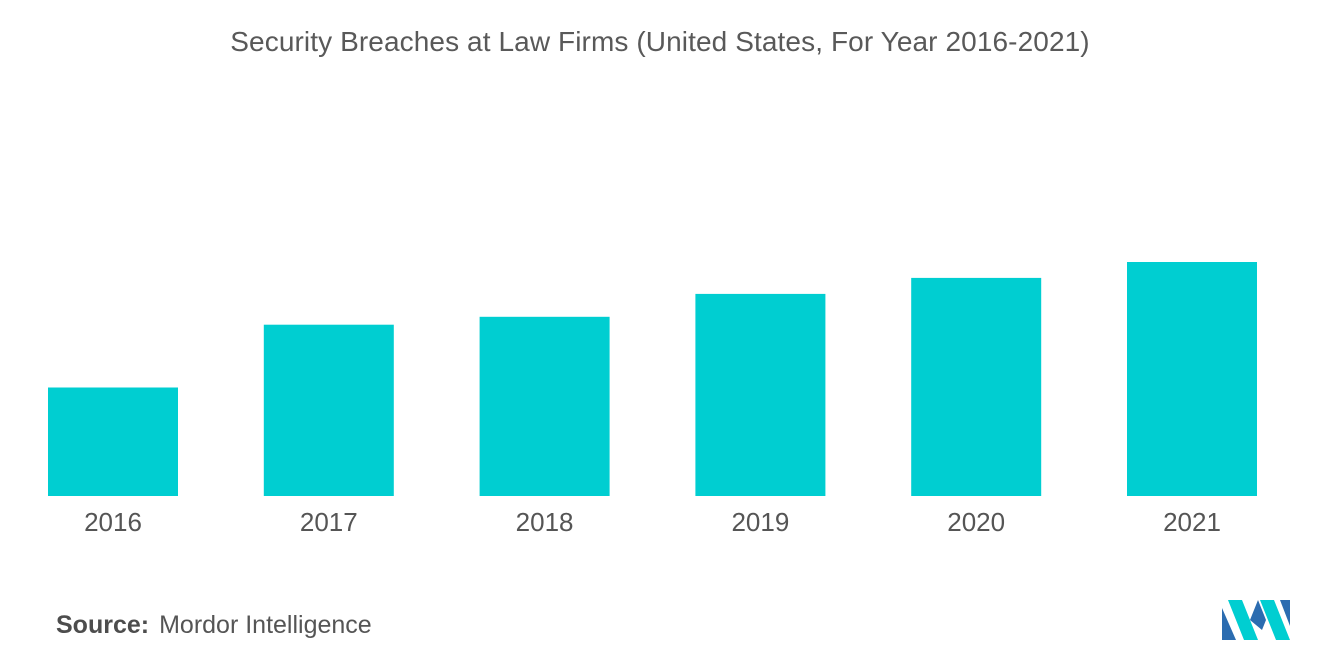  I want to click on bar-2018, so click(544, 406).